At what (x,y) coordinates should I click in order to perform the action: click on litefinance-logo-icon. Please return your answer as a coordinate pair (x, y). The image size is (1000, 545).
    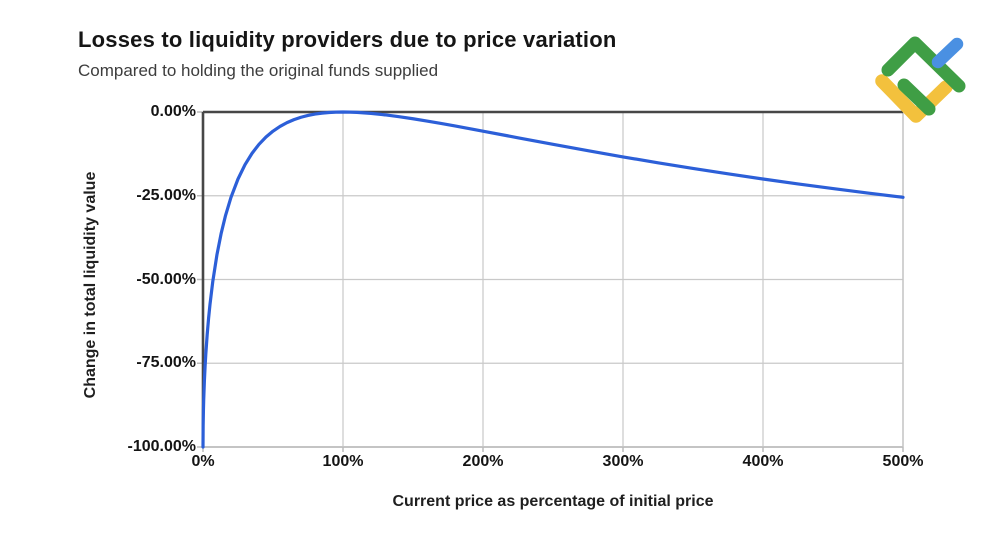
    Looking at the image, I should click on (920, 79).